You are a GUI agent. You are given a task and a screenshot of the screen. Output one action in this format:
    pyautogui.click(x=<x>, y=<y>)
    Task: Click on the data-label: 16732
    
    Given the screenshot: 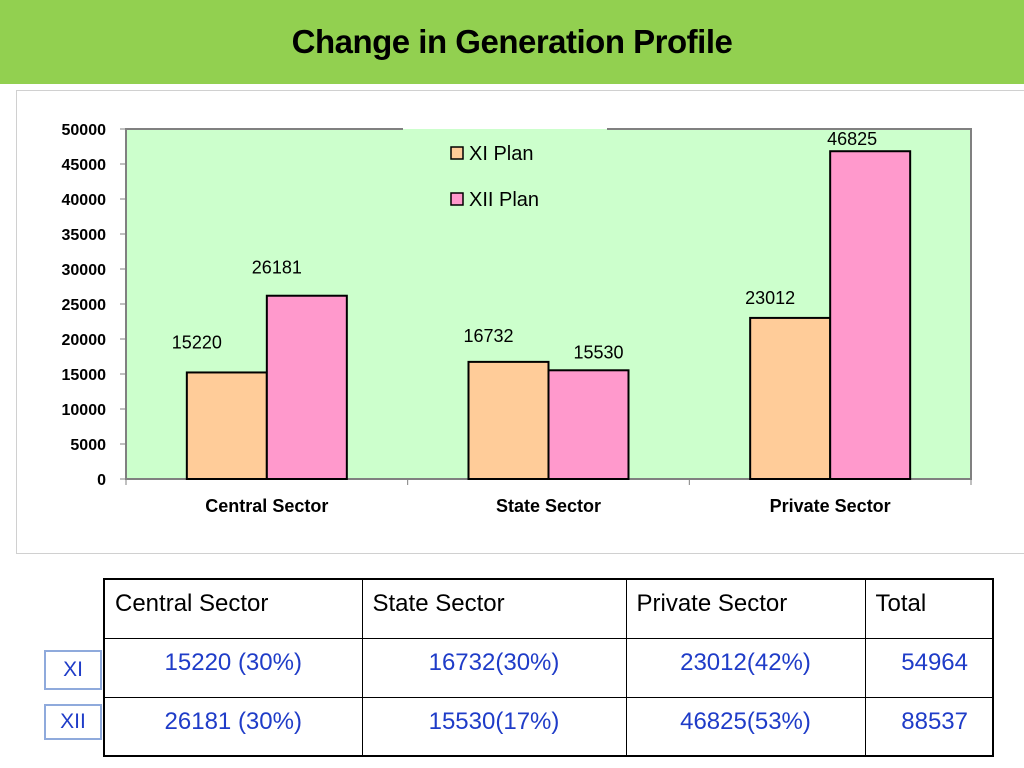 What is the action you would take?
    pyautogui.click(x=488, y=336)
    